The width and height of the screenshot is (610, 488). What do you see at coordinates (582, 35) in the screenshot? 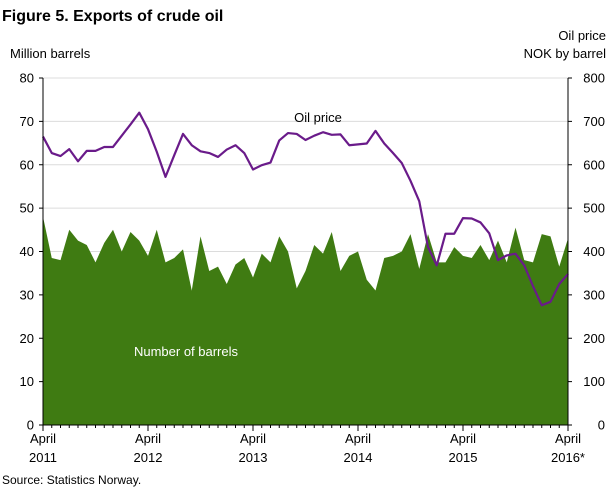
I see `right-axis-label-line1: Oil price` at bounding box center [582, 35].